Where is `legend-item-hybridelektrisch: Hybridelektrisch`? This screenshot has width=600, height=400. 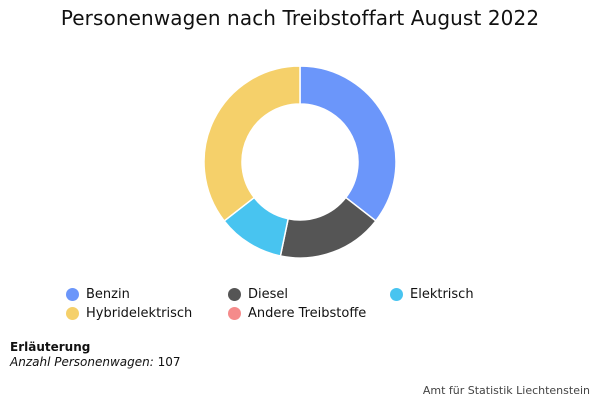 legend-item-hybridelektrisch: Hybridelektrisch is located at coordinates (147, 313).